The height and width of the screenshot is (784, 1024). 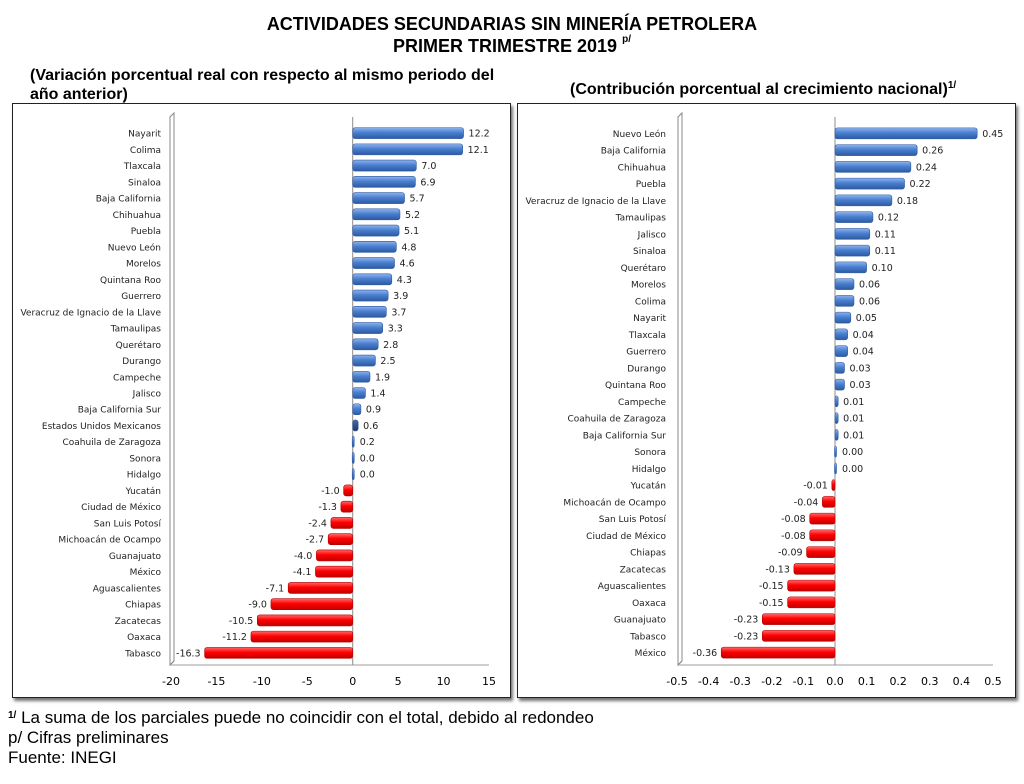 I want to click on data-label: -0.08, so click(x=793, y=519).